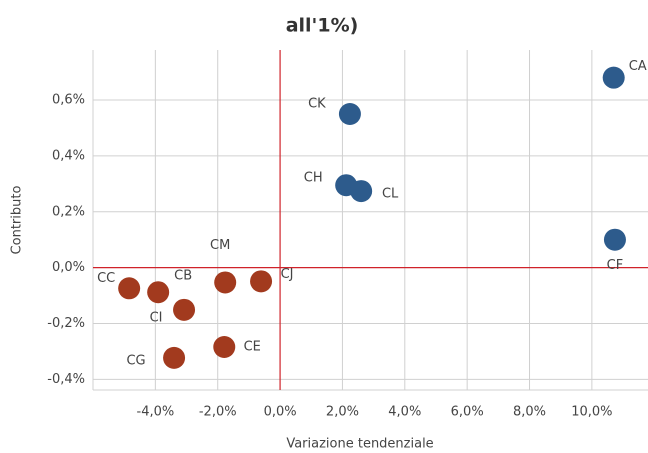 The image size is (648, 453). What do you see at coordinates (218, 412) in the screenshot?
I see `x-tick-label: -2,0%` at bounding box center [218, 412].